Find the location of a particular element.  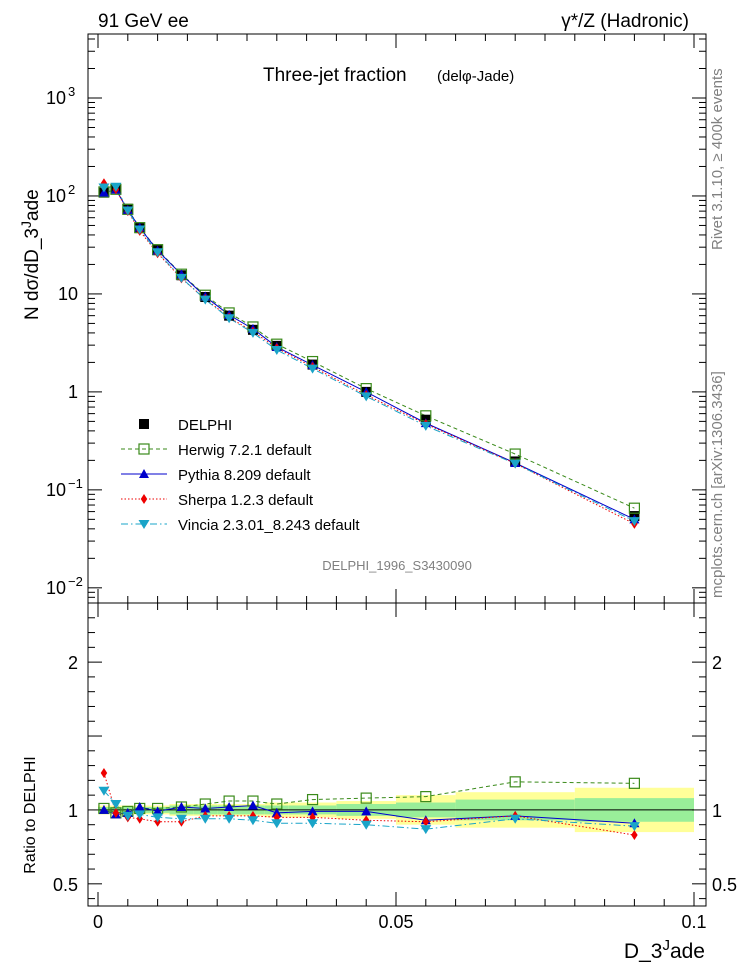

uncertainty-bands is located at coordinates (396, 810).